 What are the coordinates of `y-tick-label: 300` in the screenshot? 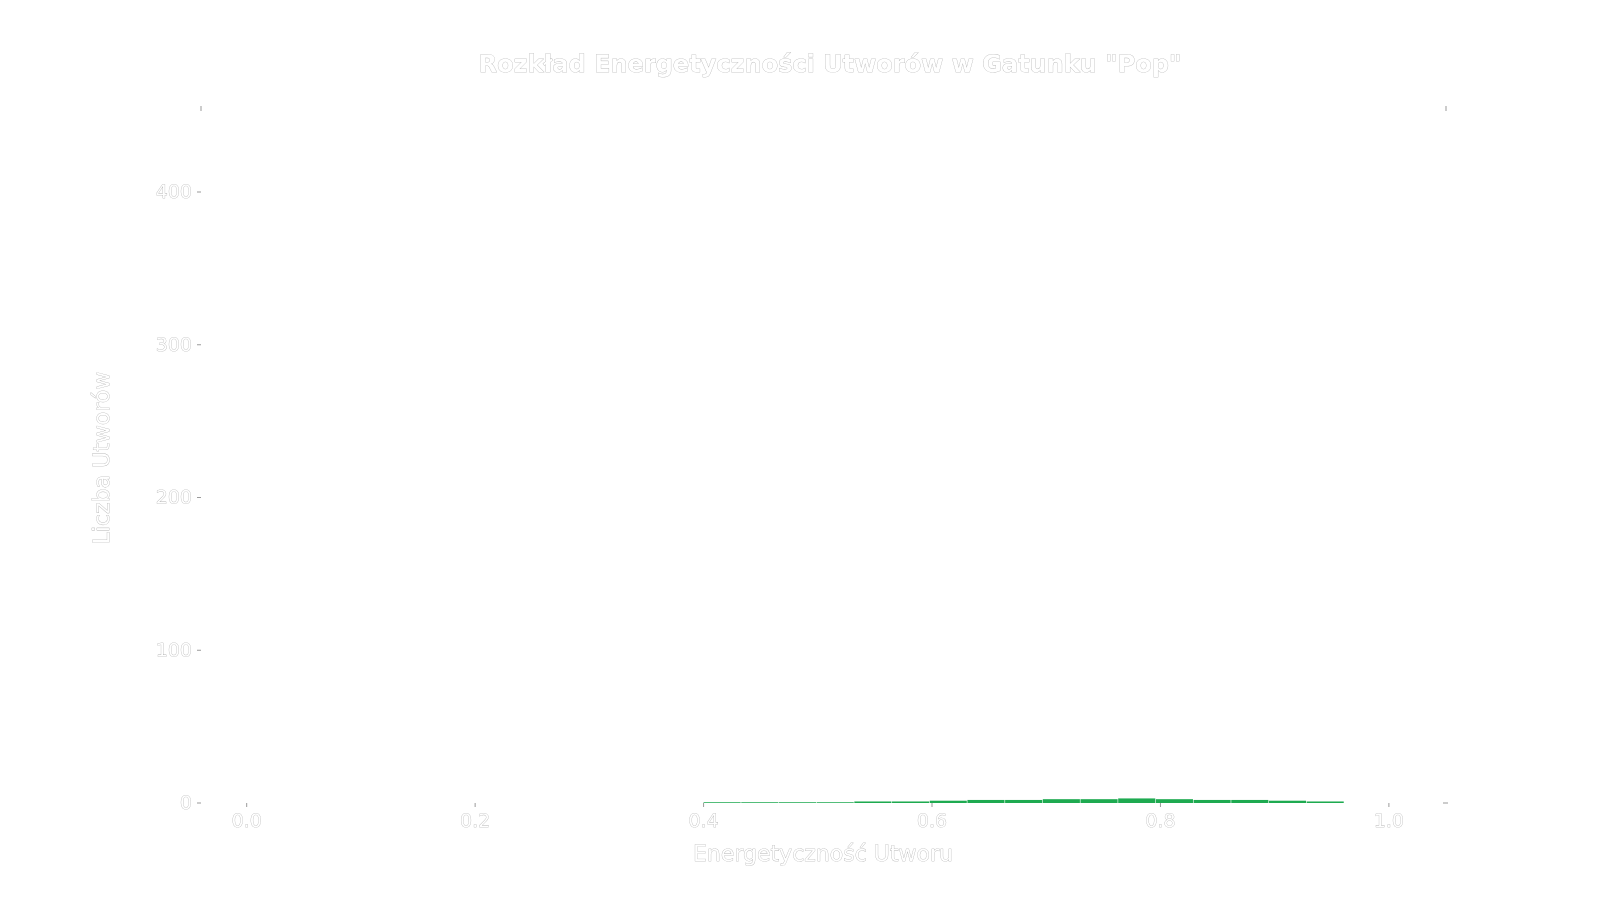 It's located at (174, 345).